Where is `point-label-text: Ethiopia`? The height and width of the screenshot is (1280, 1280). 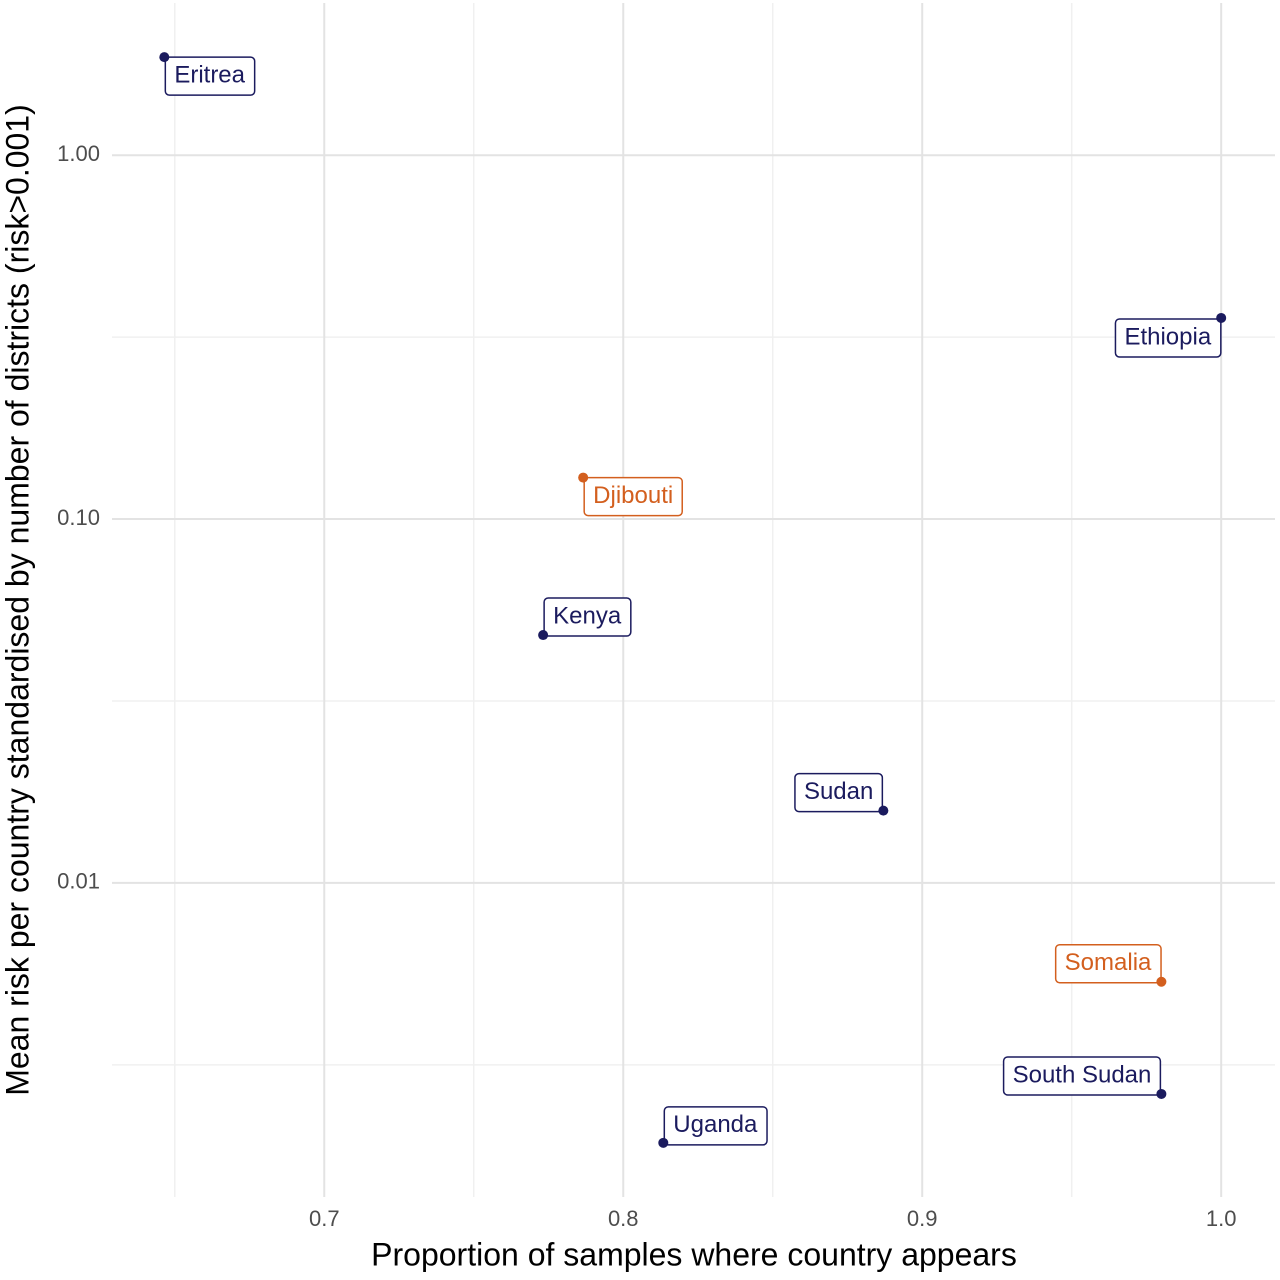
point-label-text: Ethiopia is located at coordinates (1167, 336).